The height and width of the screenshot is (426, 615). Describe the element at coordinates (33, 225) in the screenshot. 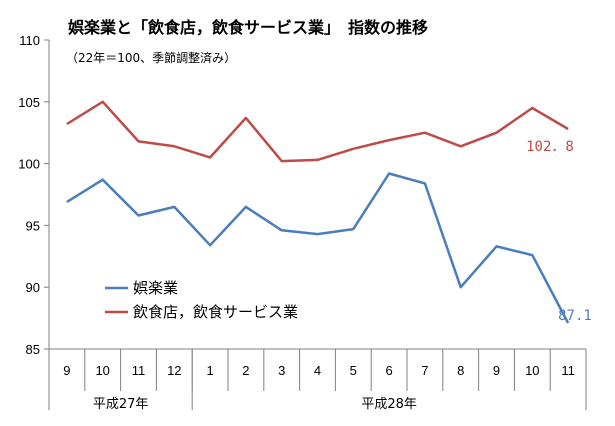

I see `y-tick-label: 95` at that location.